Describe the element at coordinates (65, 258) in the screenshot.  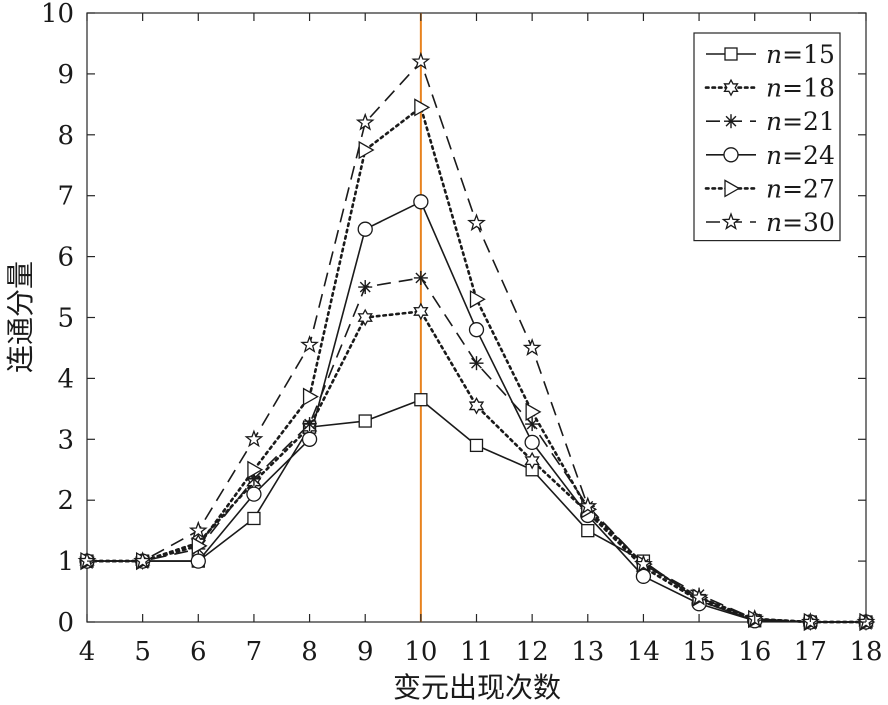
I see `y-tick-label: 6` at that location.